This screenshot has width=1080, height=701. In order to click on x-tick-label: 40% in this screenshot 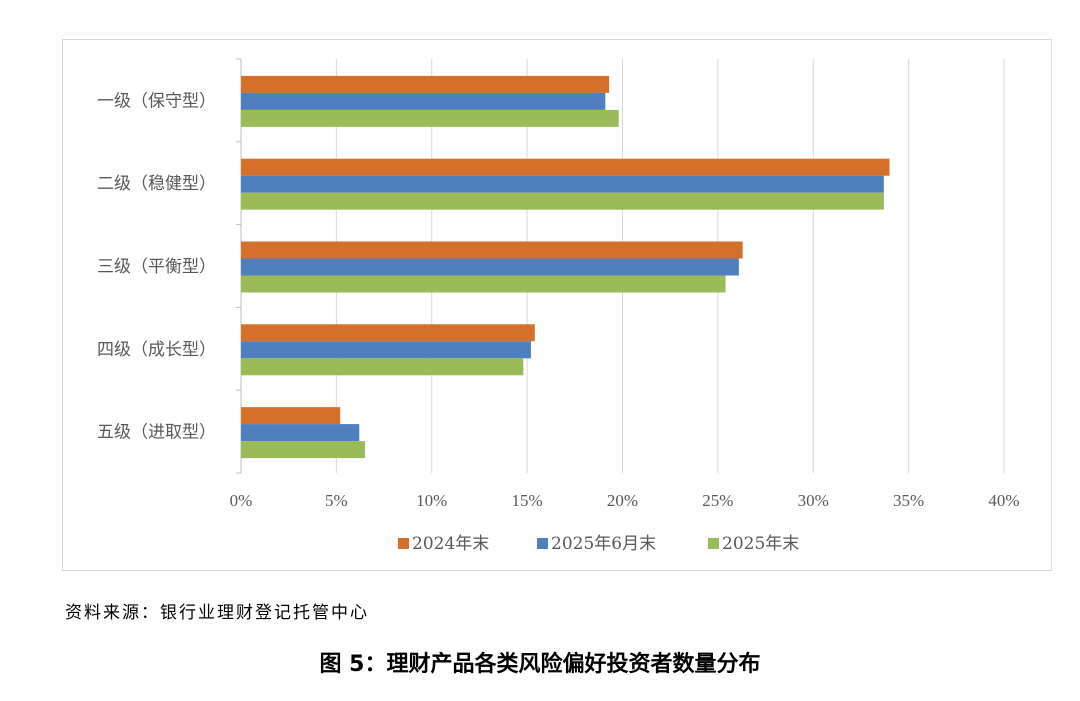, I will do `click(1003, 500)`.